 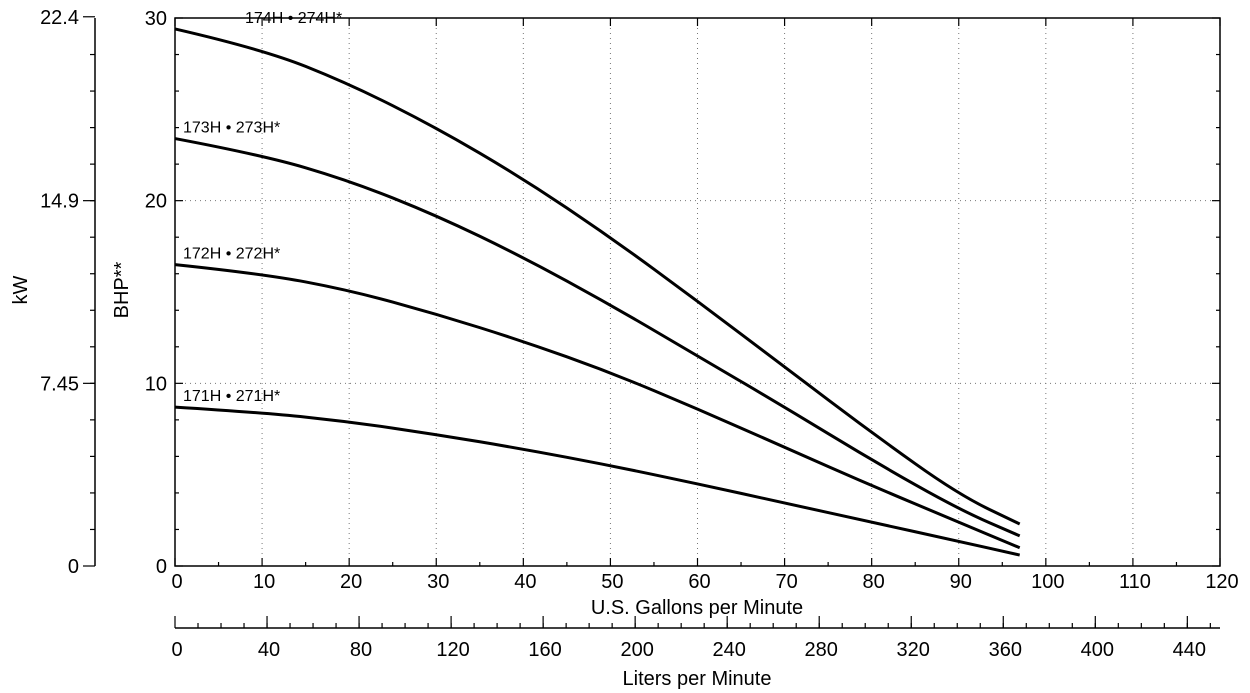 I want to click on x-tick-label: 60, so click(x=699, y=582).